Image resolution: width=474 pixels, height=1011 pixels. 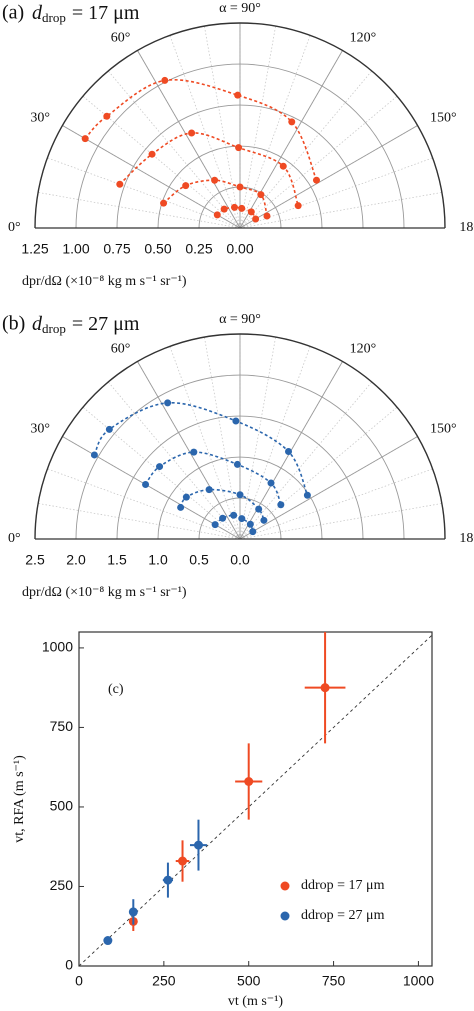 What do you see at coordinates (19, 799) in the screenshot?
I see `y-axis-label: vt, RFA (m s⁻¹)` at bounding box center [19, 799].